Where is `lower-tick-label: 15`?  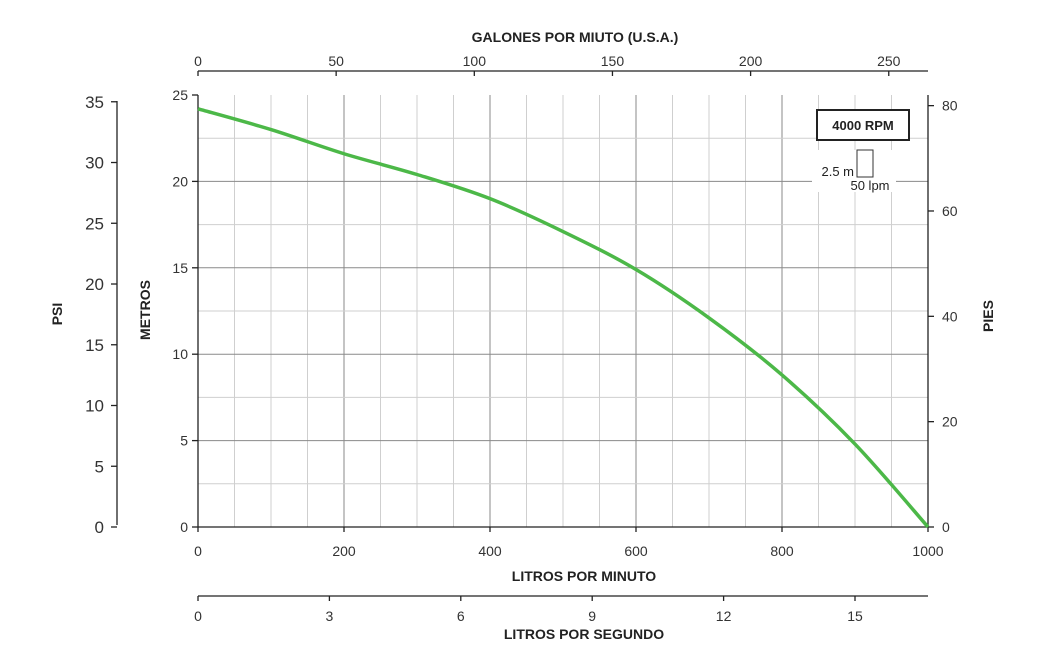
lower-tick-label: 15 is located at coordinates (855, 616).